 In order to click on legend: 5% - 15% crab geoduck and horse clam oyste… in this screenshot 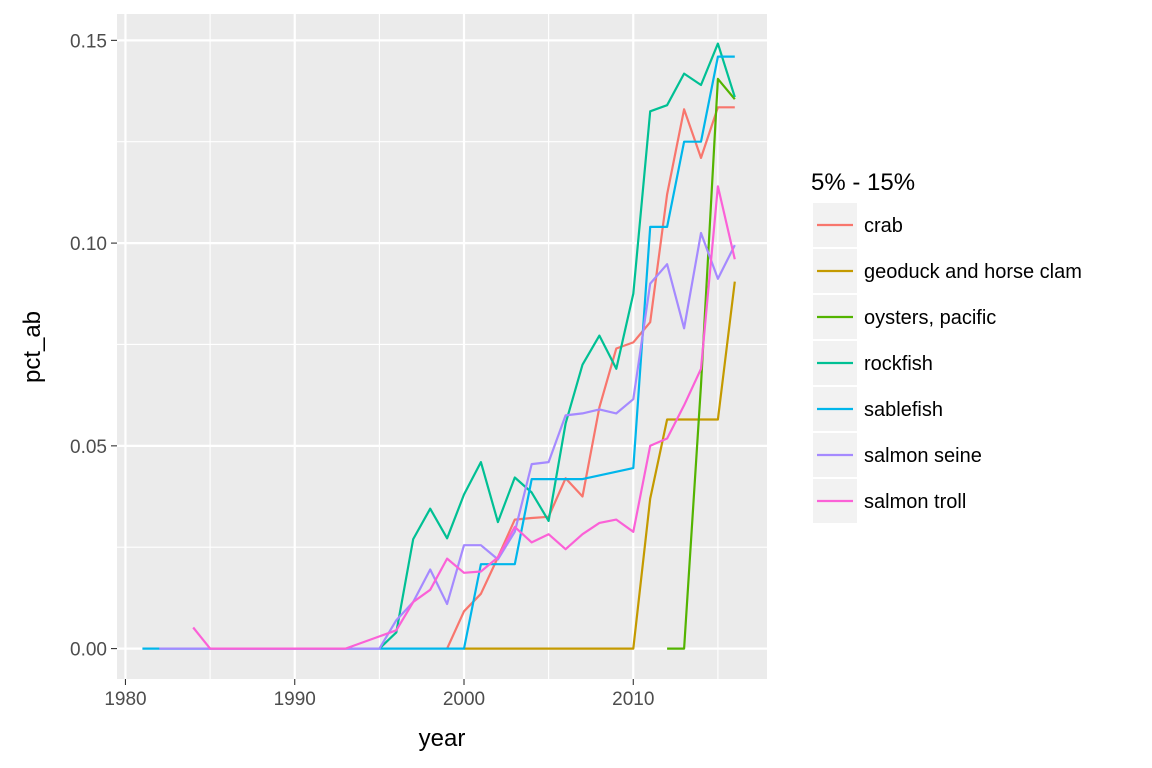, I will do `click(946, 346)`.